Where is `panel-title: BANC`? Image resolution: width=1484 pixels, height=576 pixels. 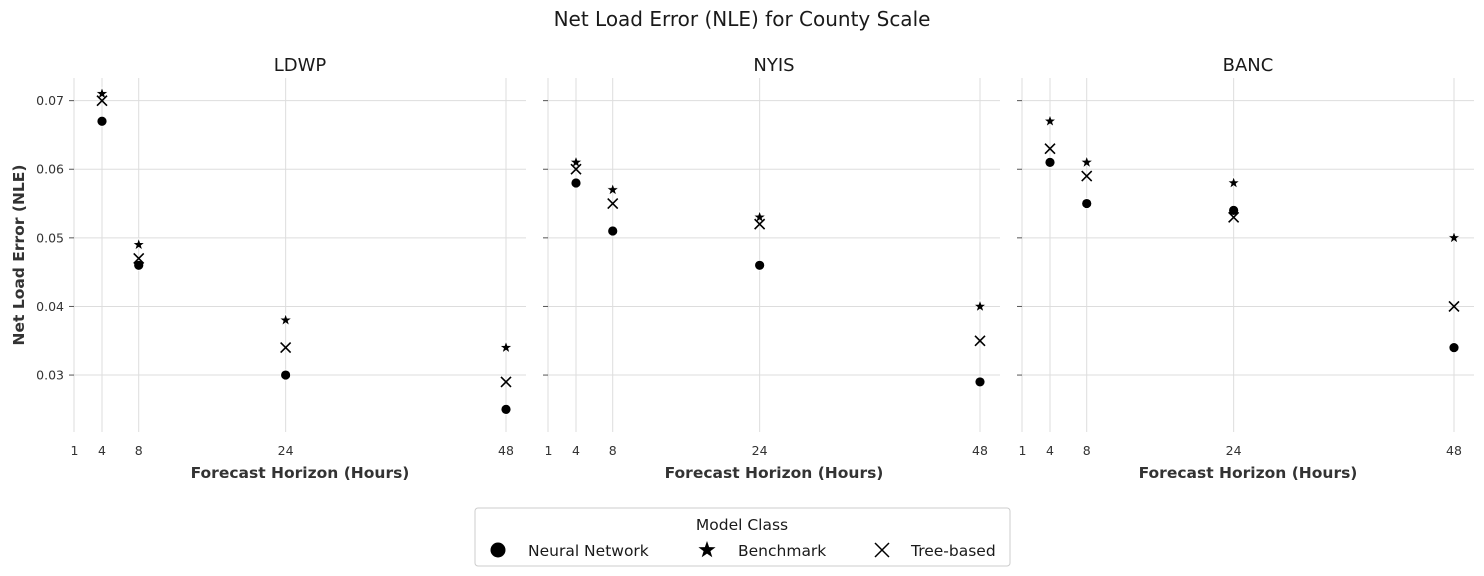
panel-title: BANC is located at coordinates (1248, 65).